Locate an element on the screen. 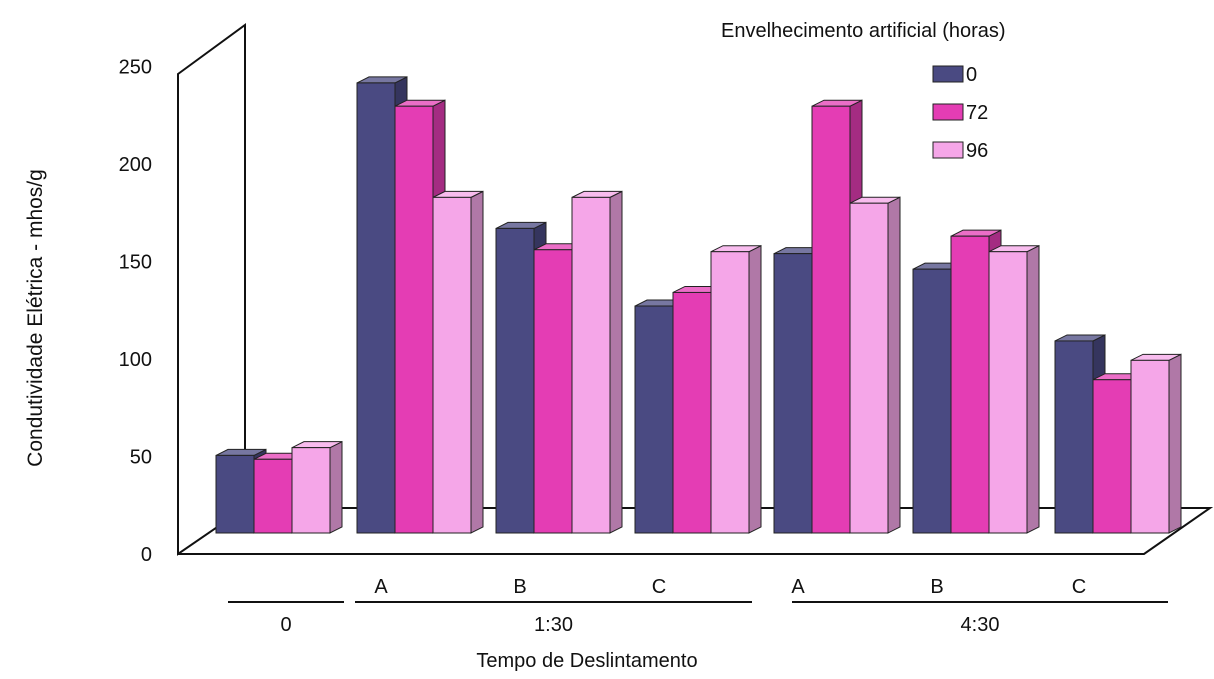 Image resolution: width=1214 pixels, height=679 pixels. y-tick-label: 50 is located at coordinates (141, 458).